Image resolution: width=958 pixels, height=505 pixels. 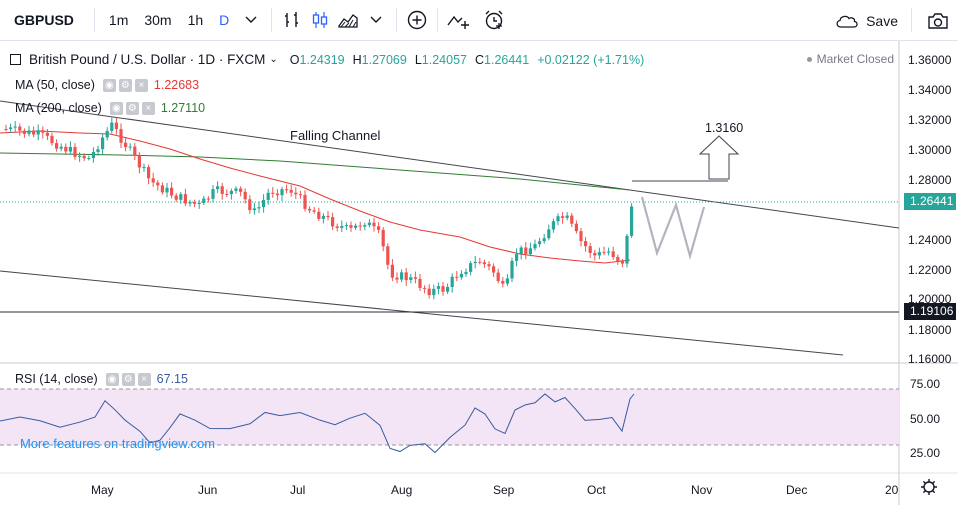 I want to click on price-tick: 1.28000, so click(x=930, y=180).